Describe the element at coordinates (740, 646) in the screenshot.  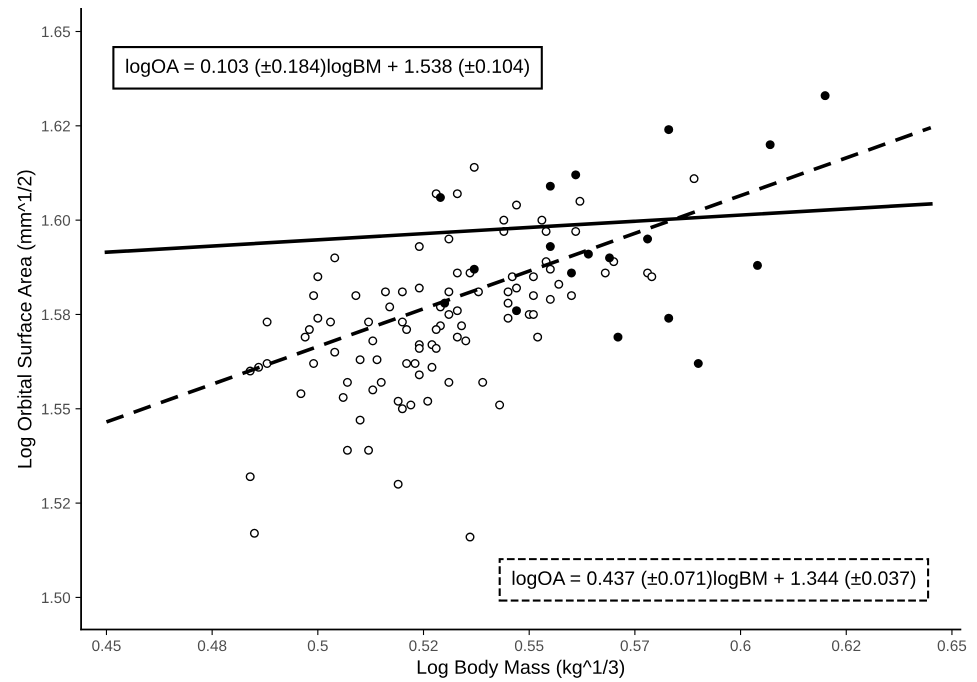
I see `x-tick-label: 0.6` at that location.